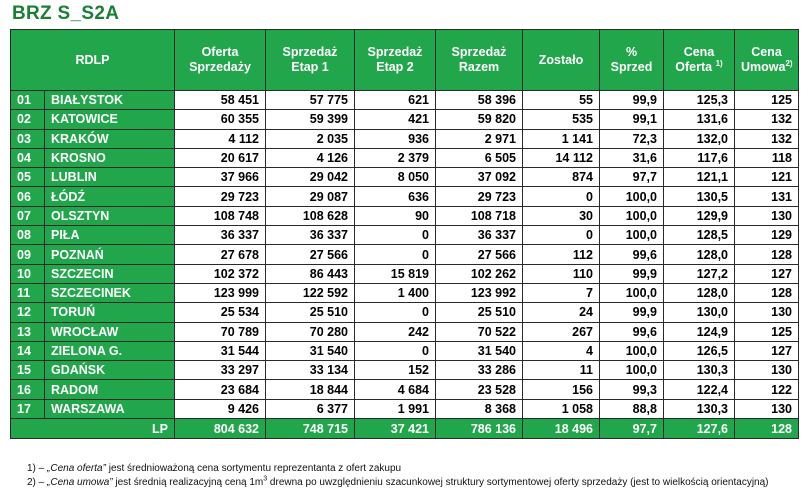  I want to click on cell-razem: 31 540, so click(479, 351).